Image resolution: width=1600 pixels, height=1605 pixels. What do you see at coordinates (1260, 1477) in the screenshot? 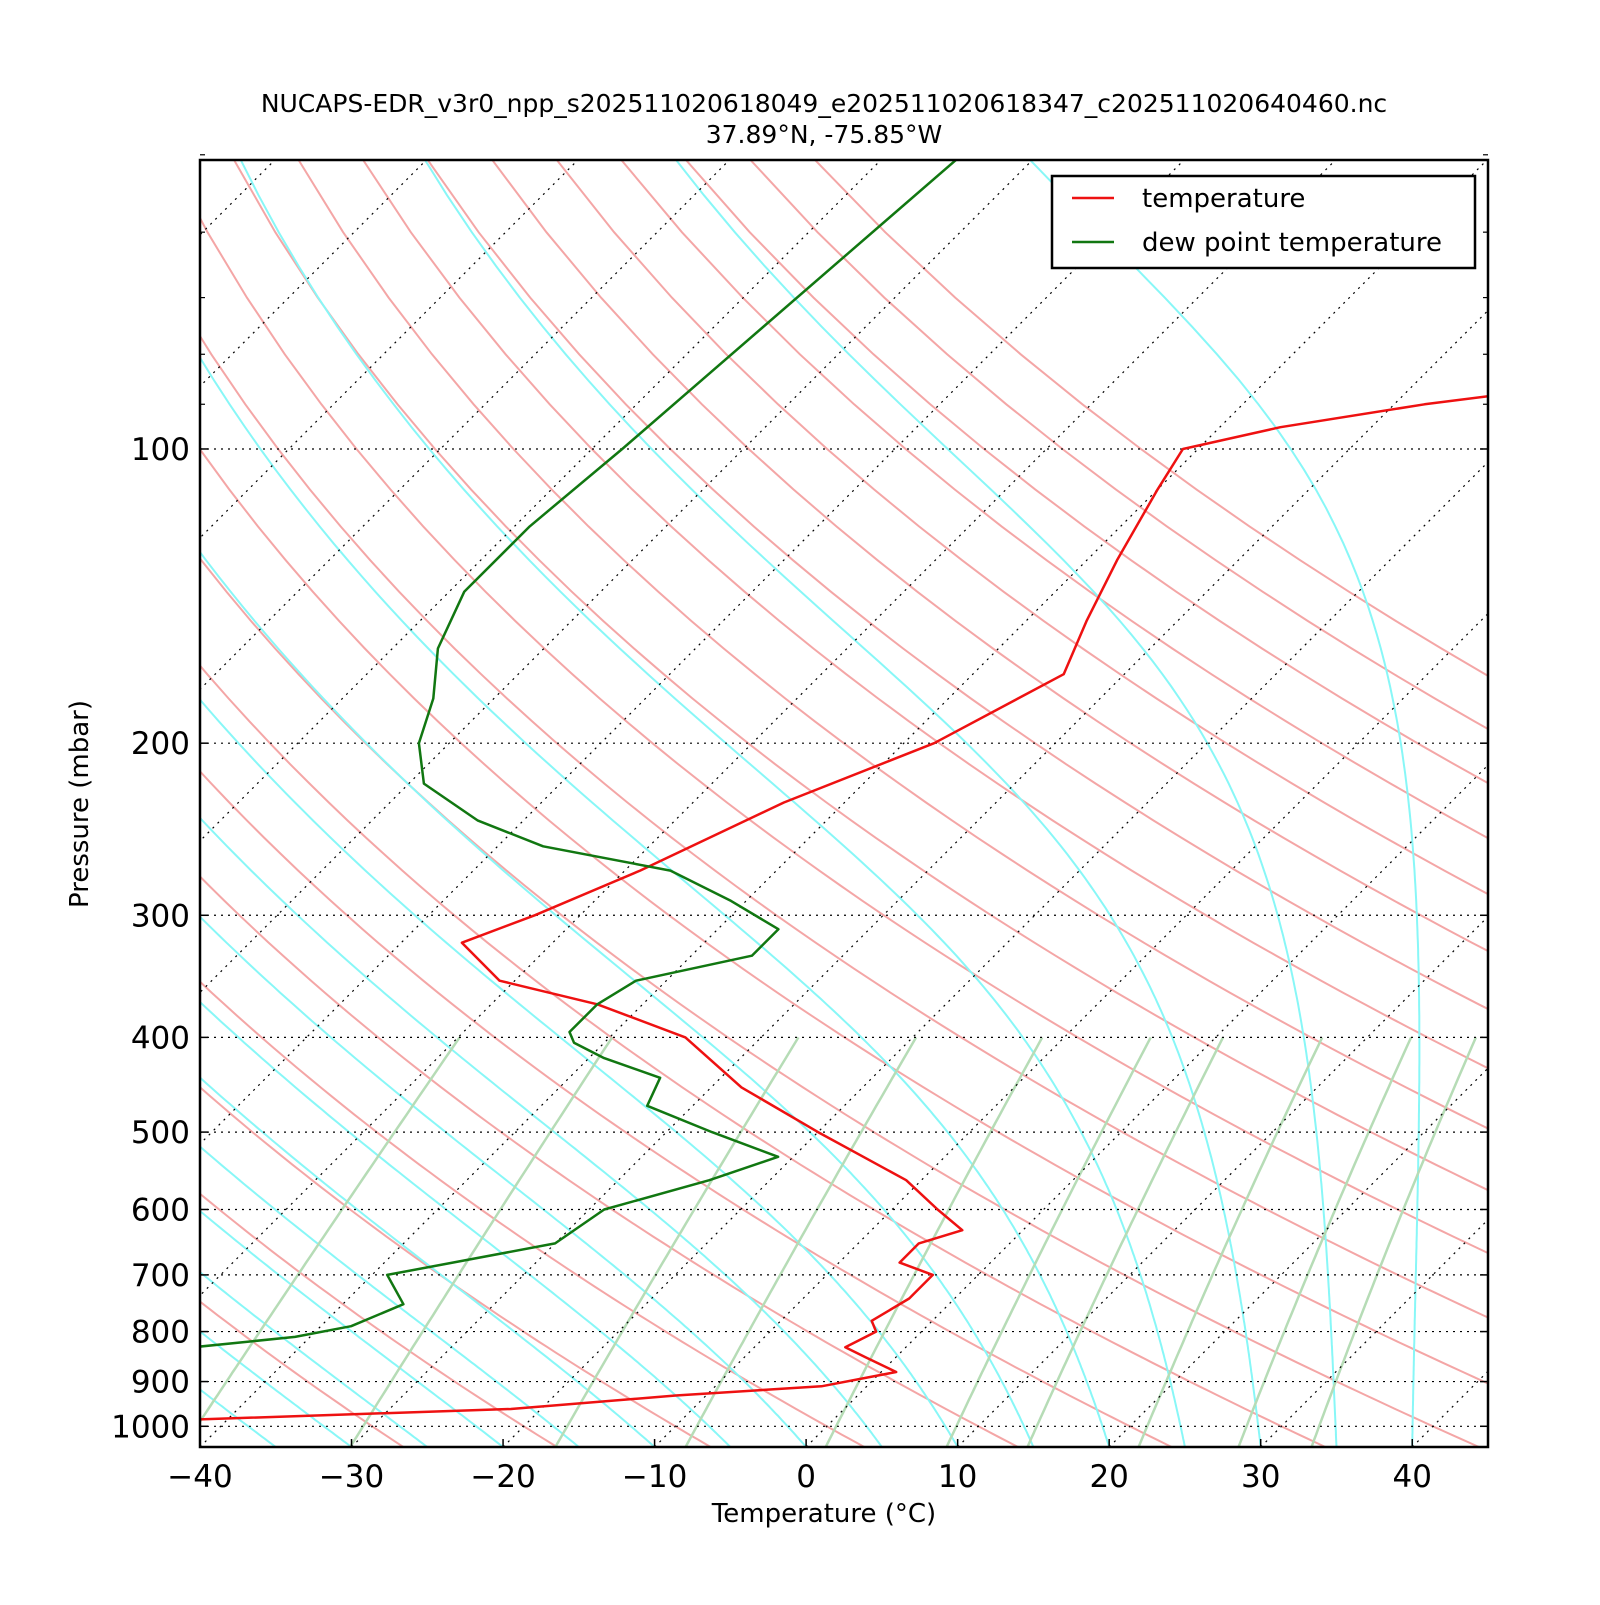
I see `x-tick-label: 30` at bounding box center [1260, 1477].